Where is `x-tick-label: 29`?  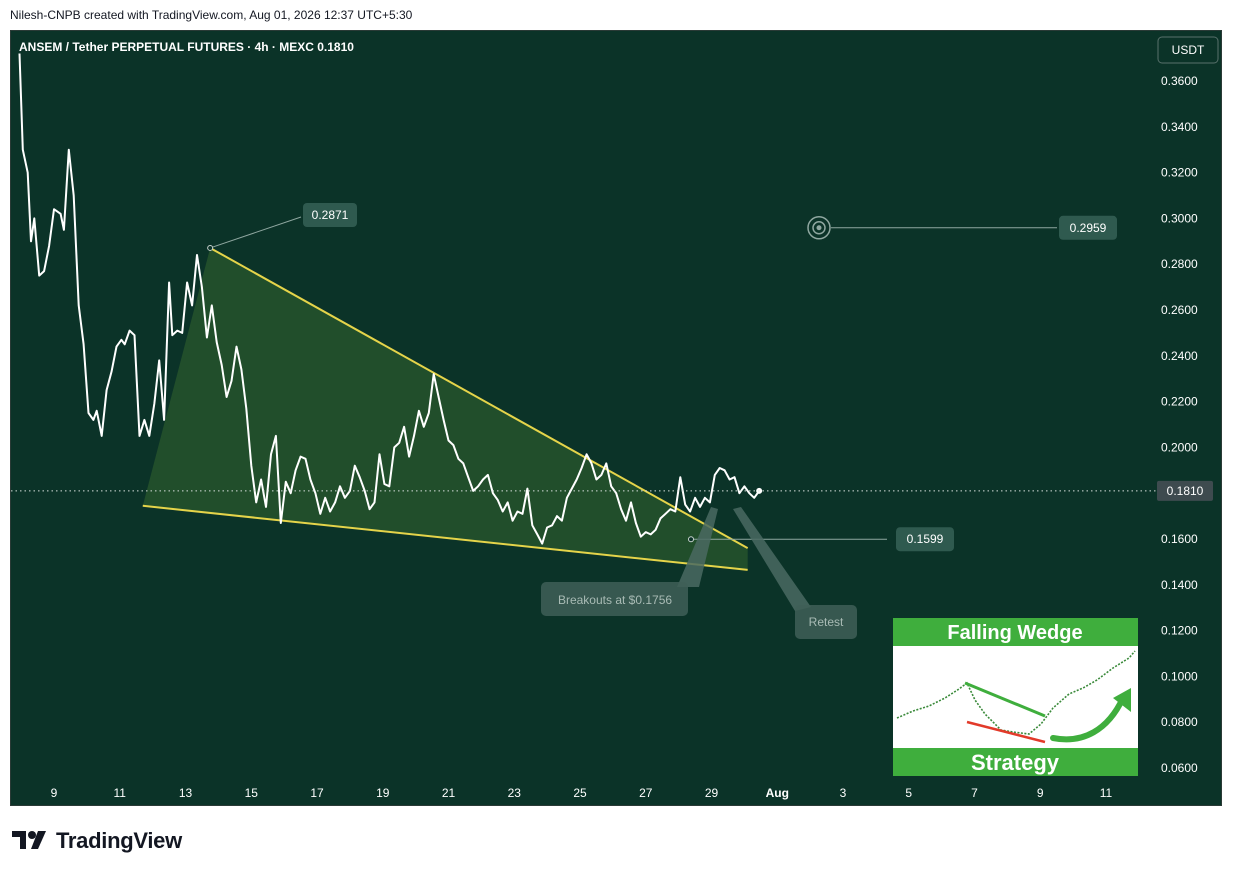 x-tick-label: 29 is located at coordinates (712, 793).